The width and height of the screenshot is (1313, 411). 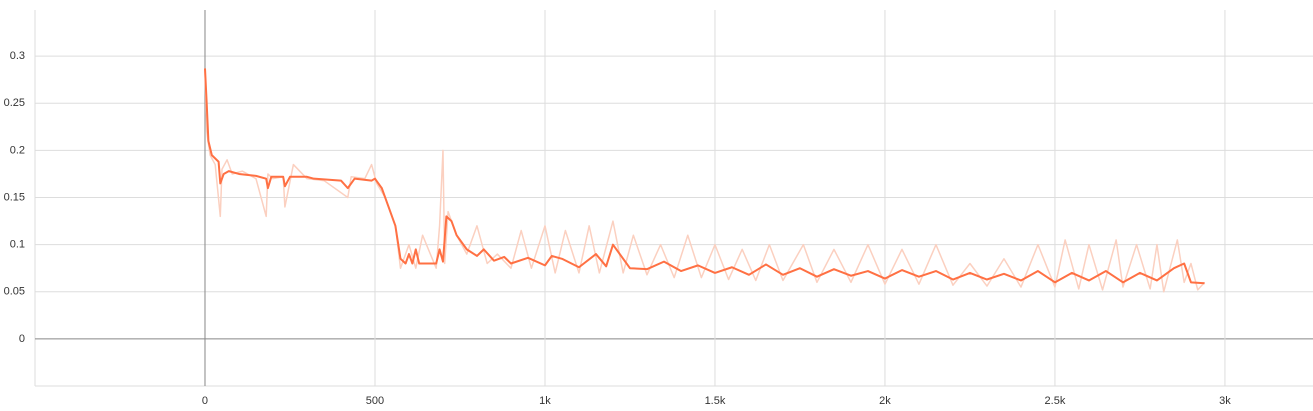 I want to click on y-tick-label: 0.2, so click(x=17, y=150).